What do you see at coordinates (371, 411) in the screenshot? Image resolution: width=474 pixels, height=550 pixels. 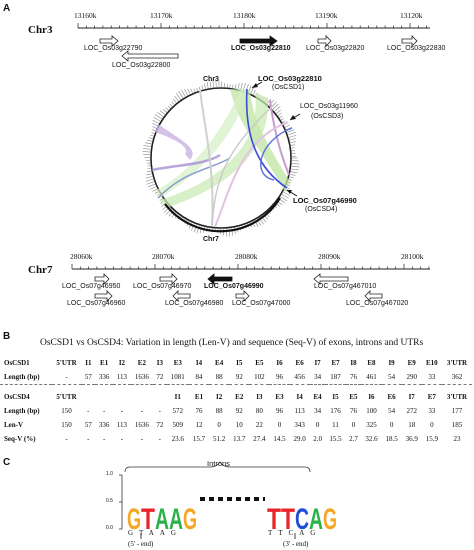 I see `table-cell: 100` at bounding box center [371, 411].